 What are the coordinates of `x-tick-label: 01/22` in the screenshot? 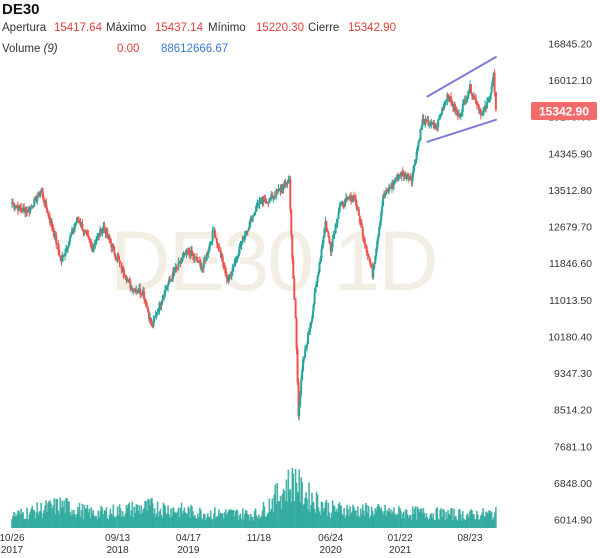 It's located at (400, 538).